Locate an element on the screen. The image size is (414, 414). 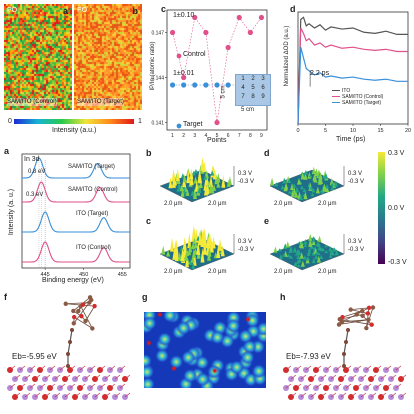
panel-d-label: d is located at coordinates (293, 9).